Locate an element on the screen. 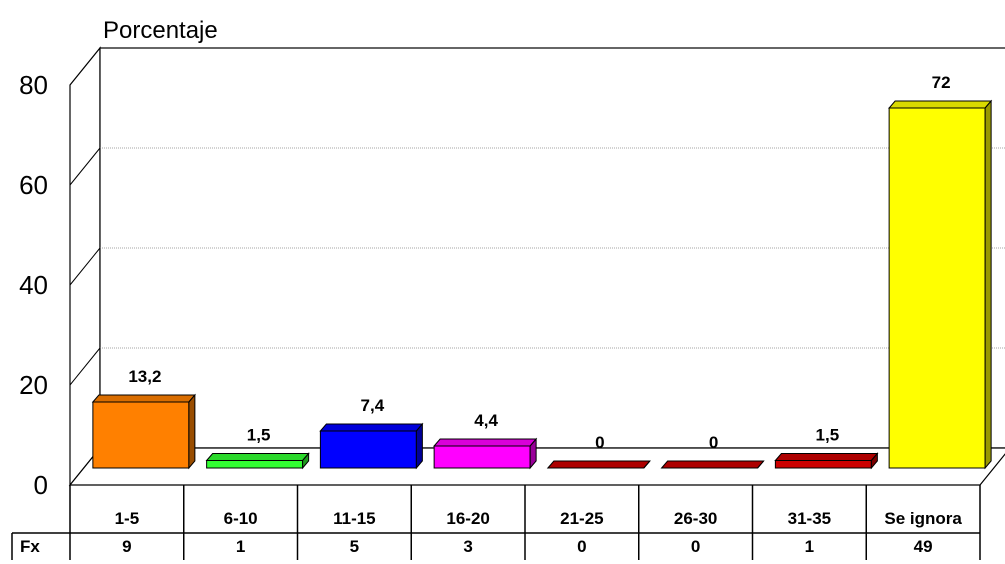 This screenshot has width=1005, height=564. x-tick-label: 6-10 is located at coordinates (241, 518).